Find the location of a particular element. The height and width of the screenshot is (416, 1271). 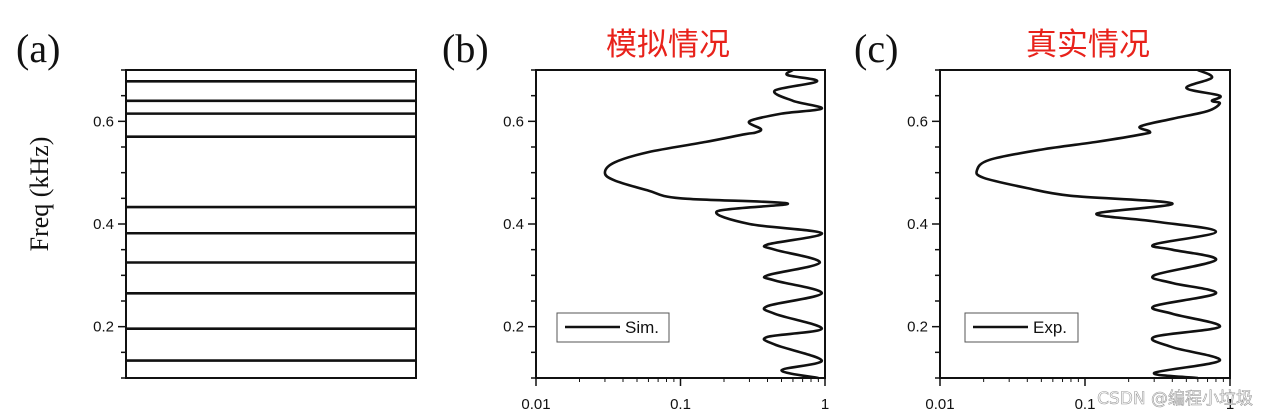

panel-c-y-ticks: 0.2 0.4 0.6 is located at coordinates (923, 224).